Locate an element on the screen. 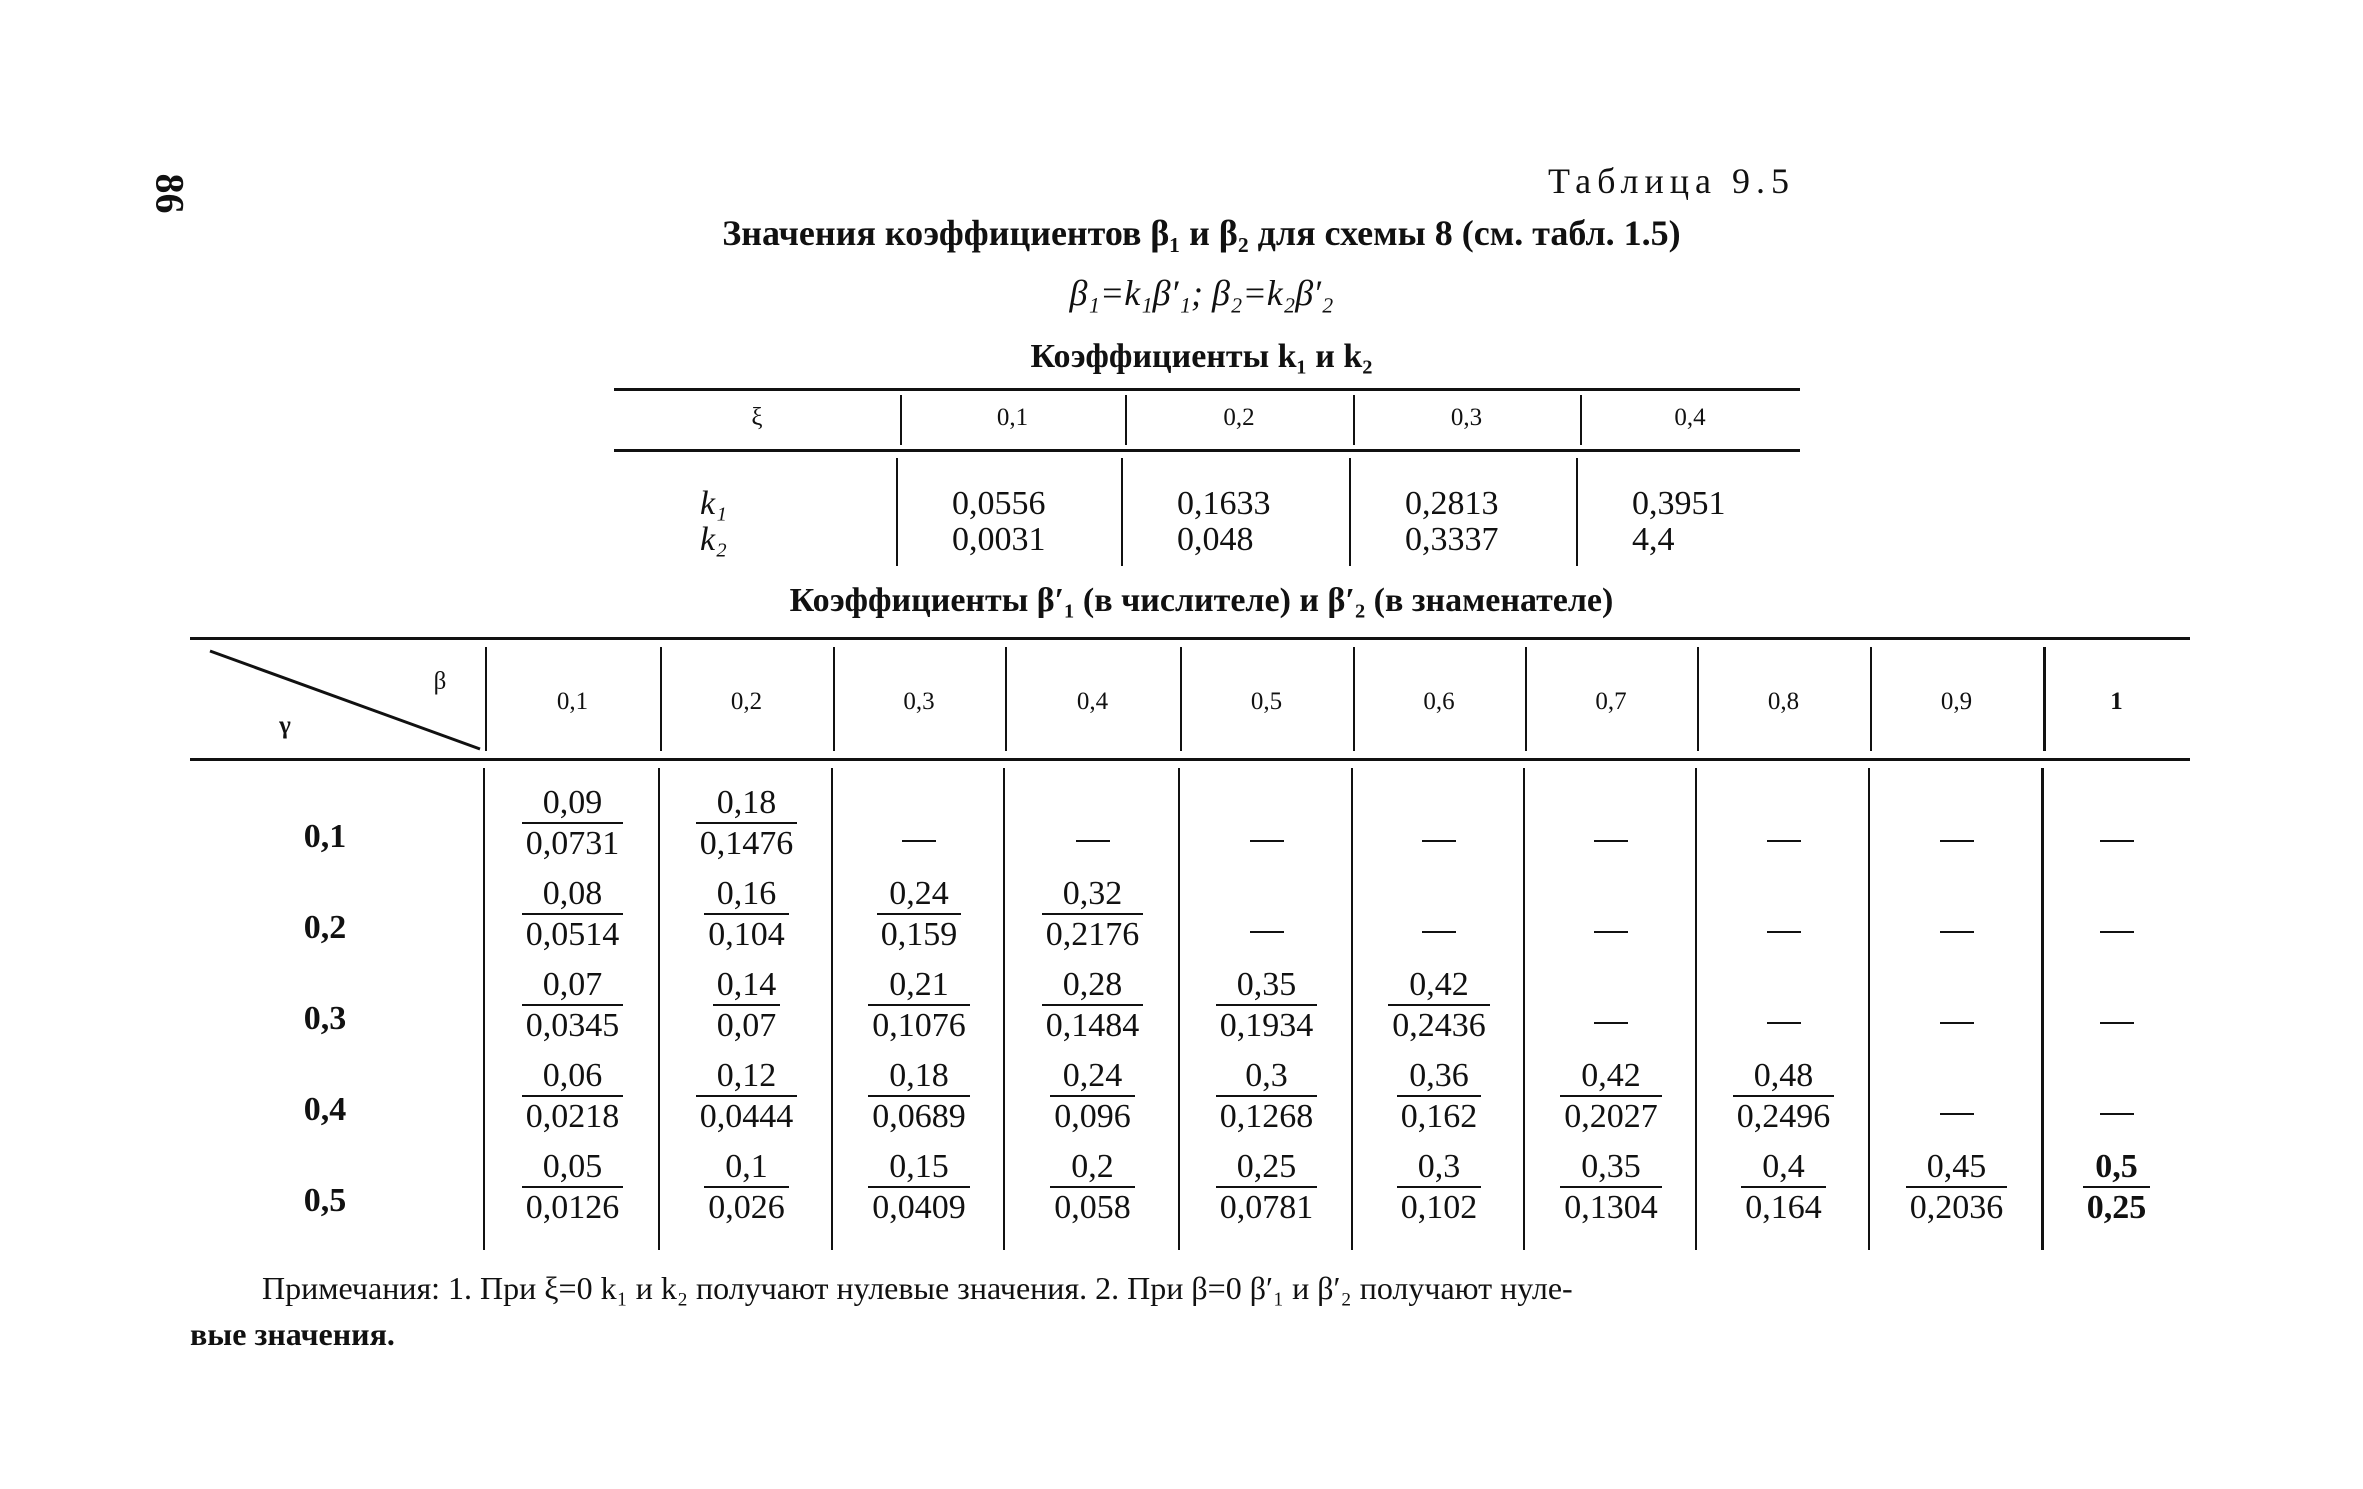  table2-column-header: 0,9 is located at coordinates (1956, 701).